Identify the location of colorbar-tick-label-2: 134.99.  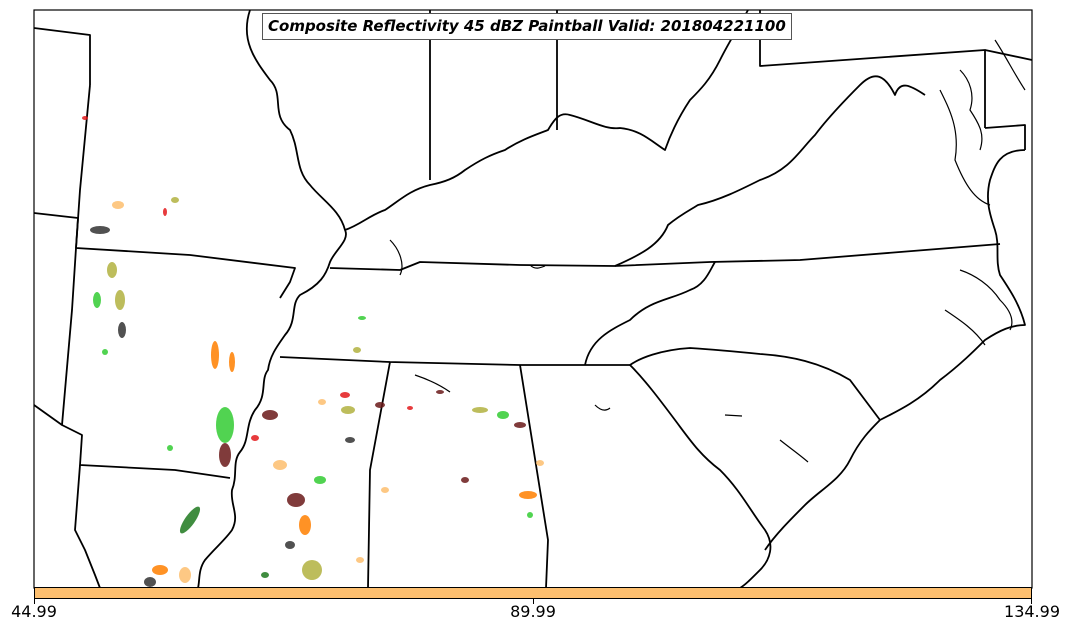
(1032, 611).